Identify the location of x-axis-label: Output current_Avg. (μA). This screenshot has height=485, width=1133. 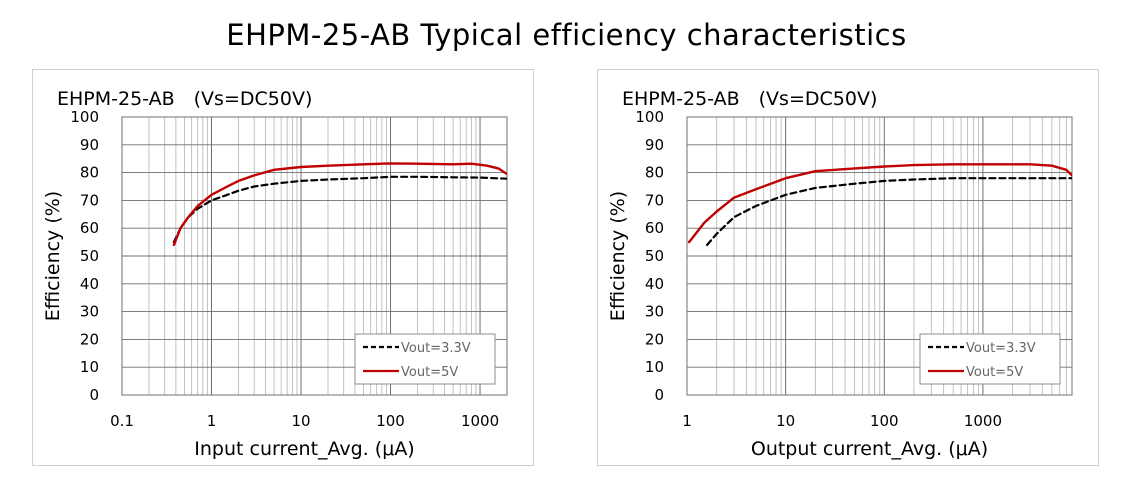
(869, 449).